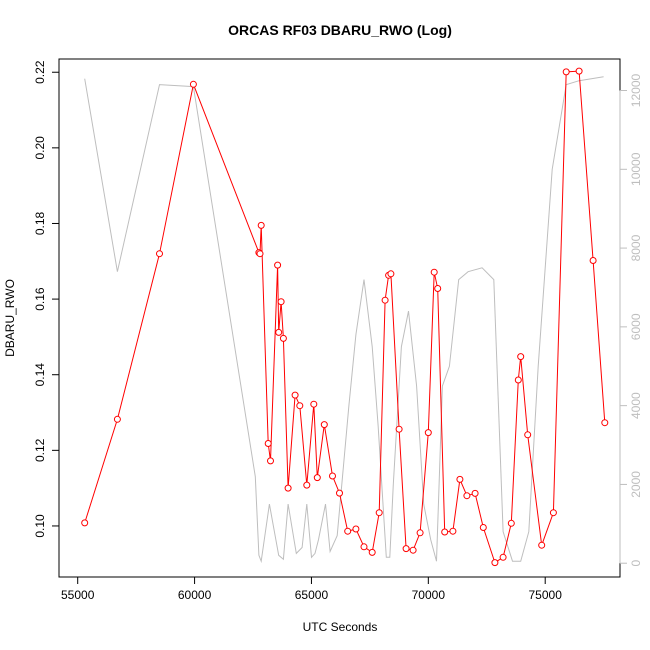 This screenshot has width=650, height=650. What do you see at coordinates (636, 563) in the screenshot?
I see `y2-tick-label: 0` at bounding box center [636, 563].